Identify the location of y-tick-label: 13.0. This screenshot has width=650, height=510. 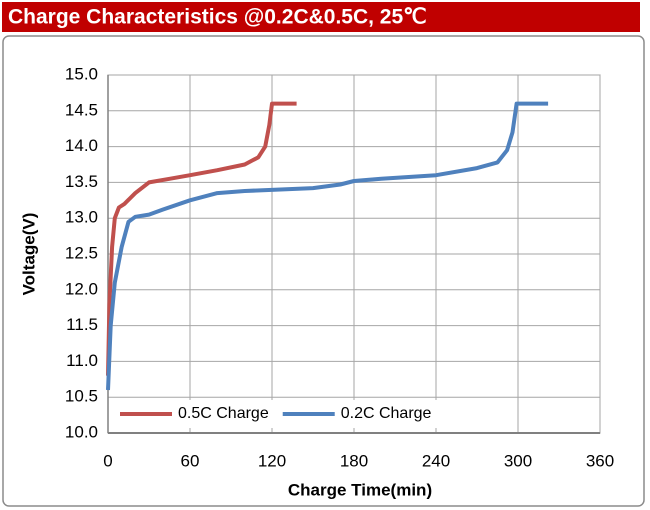
(81, 217).